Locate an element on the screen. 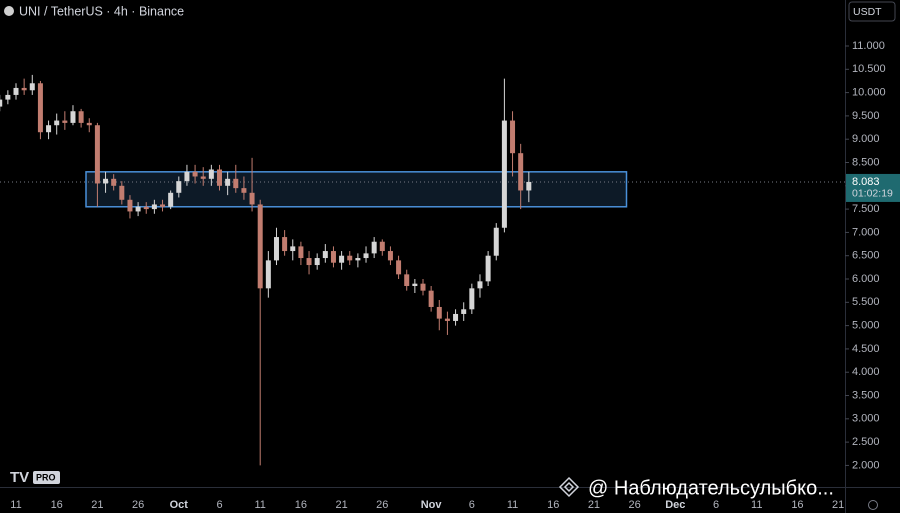  y-tick-label: 8.500 is located at coordinates (866, 162).